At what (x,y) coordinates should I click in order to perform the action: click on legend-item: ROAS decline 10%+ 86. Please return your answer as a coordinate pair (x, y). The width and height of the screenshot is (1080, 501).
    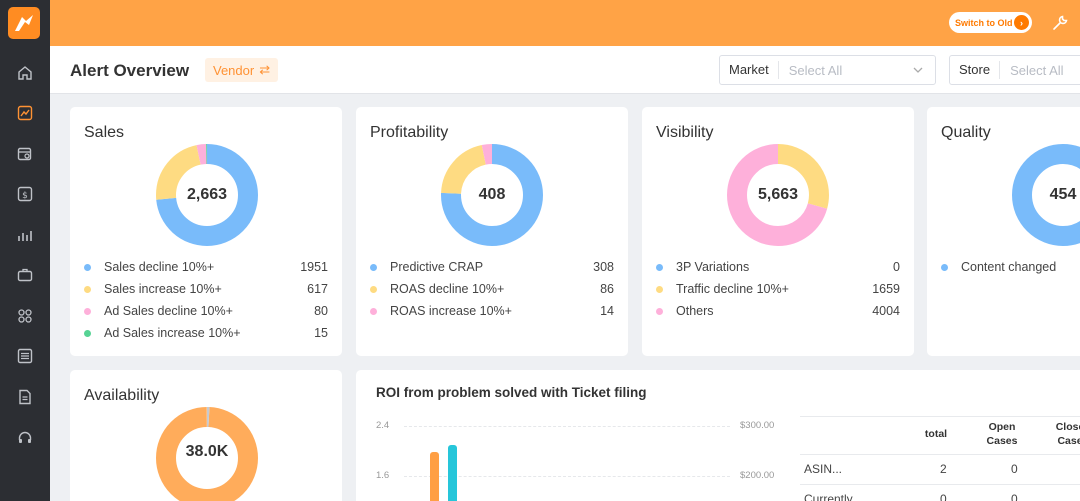
    Looking at the image, I should click on (492, 289).